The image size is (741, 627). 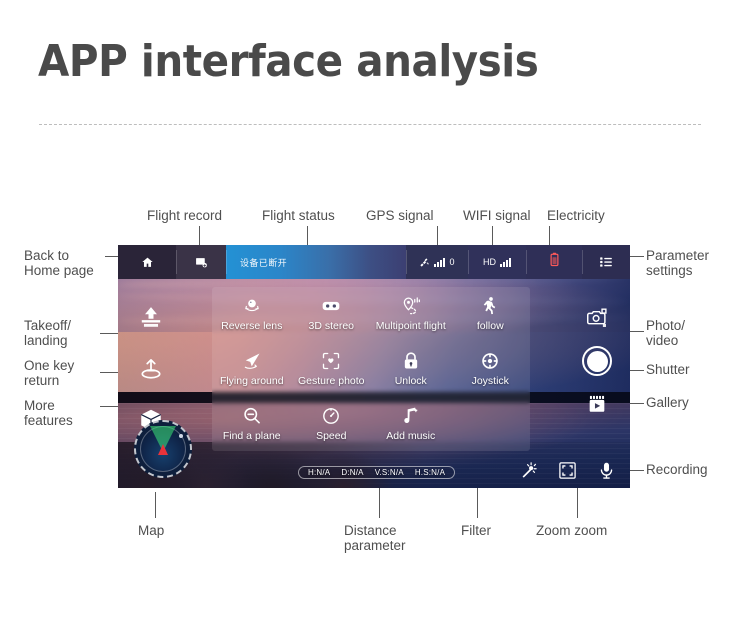 I want to click on feature-joystick: Joystick, so click(x=491, y=369).